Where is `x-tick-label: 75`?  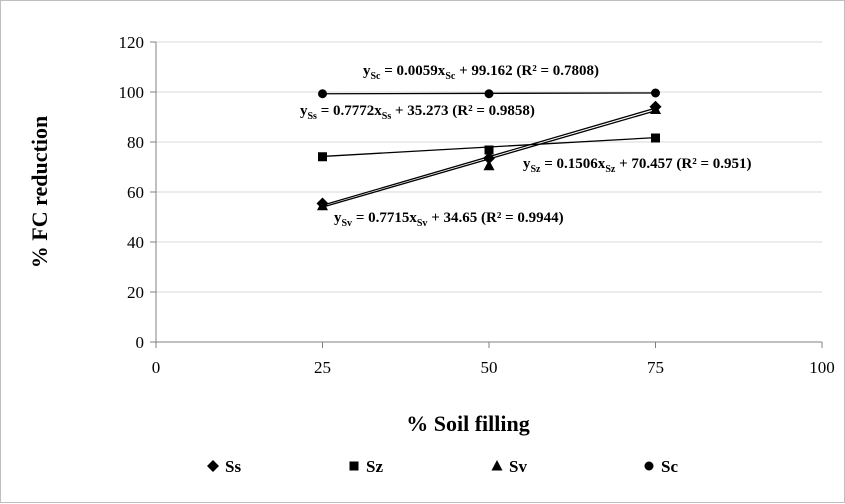
x-tick-label: 75 is located at coordinates (655, 367).